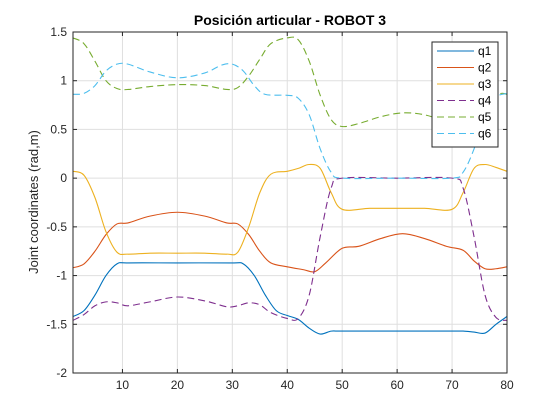 Image resolution: width=560 pixels, height=420 pixels. Describe the element at coordinates (56, 324) in the screenshot. I see `y-tick-label: -1.5` at that location.